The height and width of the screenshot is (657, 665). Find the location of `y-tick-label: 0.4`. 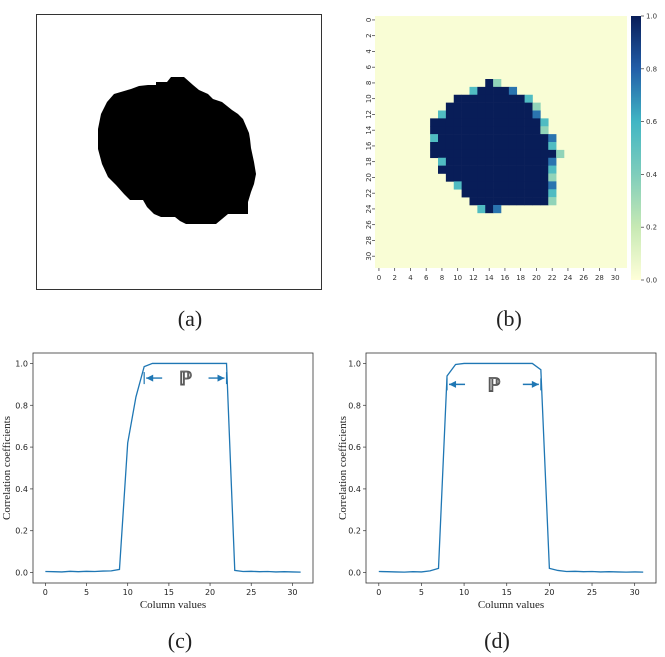

y-tick-label: 0.4 is located at coordinates (354, 489).